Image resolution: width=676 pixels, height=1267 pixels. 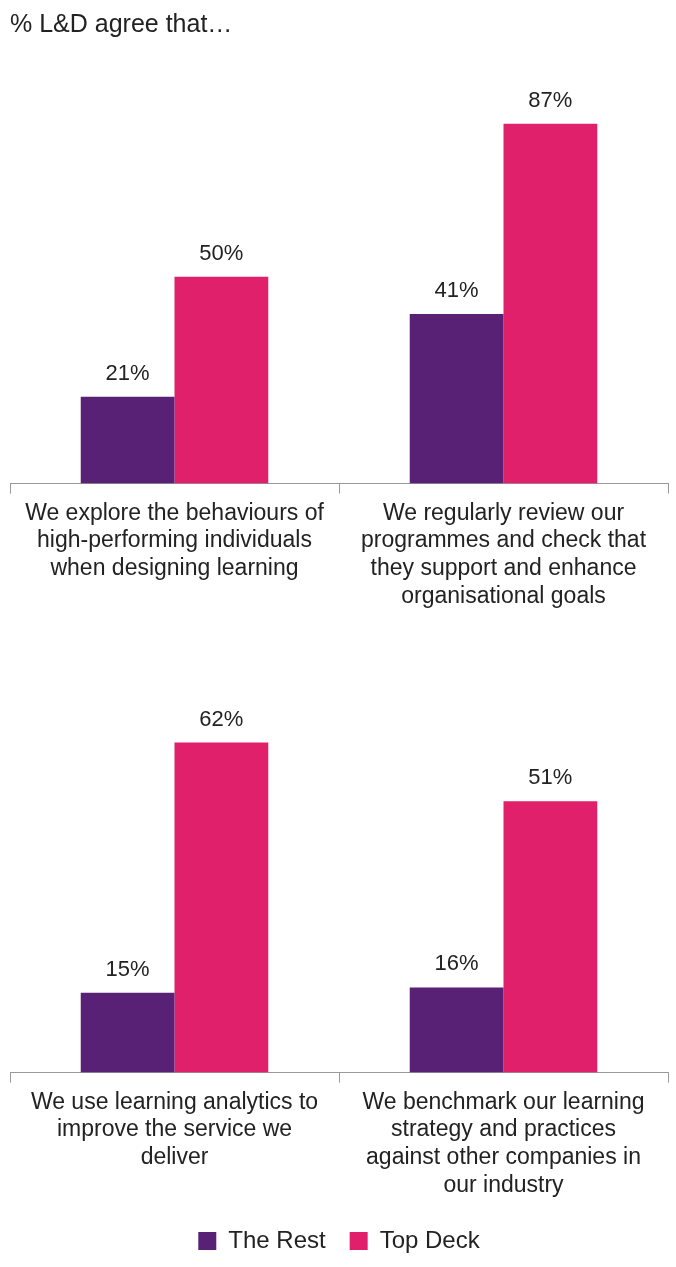 I want to click on x-tick-label: We regularly review our programmes and check that they support and enhance organisational goals, so click(x=503, y=553).